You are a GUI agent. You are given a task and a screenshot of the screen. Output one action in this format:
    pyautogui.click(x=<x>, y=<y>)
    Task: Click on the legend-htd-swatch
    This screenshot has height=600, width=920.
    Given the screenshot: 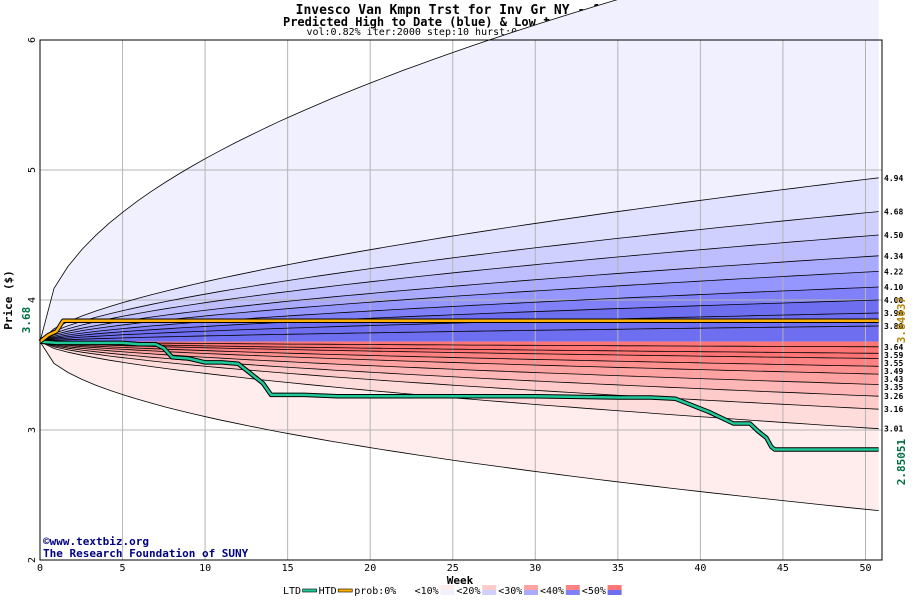 What is the action you would take?
    pyautogui.click(x=345, y=590)
    